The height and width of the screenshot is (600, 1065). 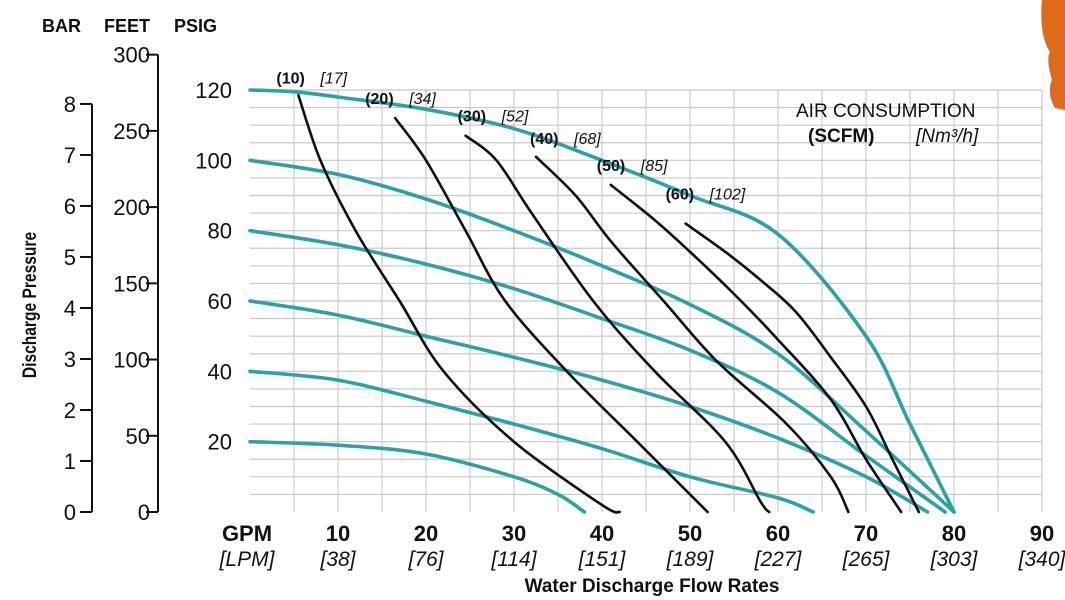 What do you see at coordinates (247, 559) in the screenshot?
I see `x-tick-label-lpm: [LPM]` at bounding box center [247, 559].